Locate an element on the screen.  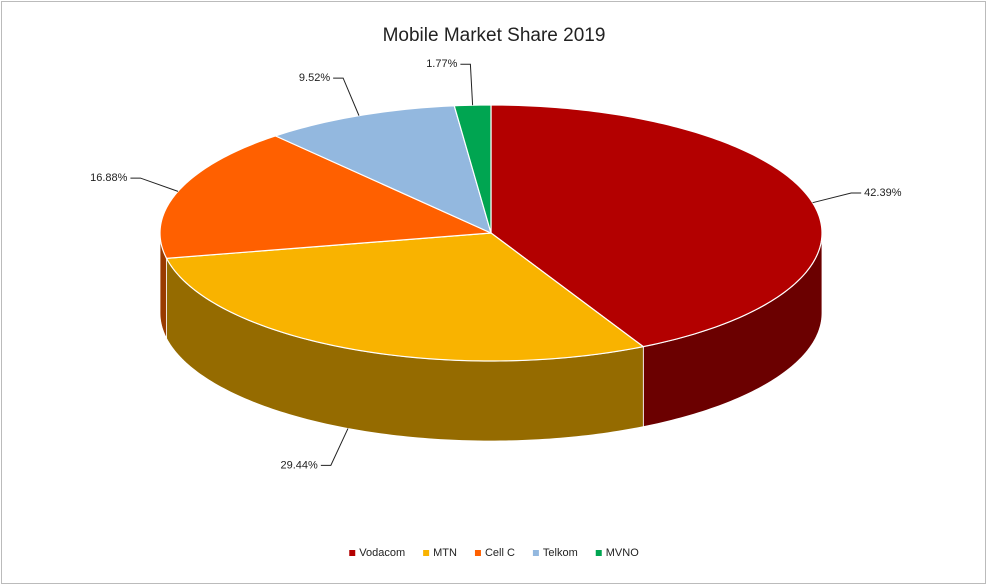
legend-label: MTN is located at coordinates (445, 553).